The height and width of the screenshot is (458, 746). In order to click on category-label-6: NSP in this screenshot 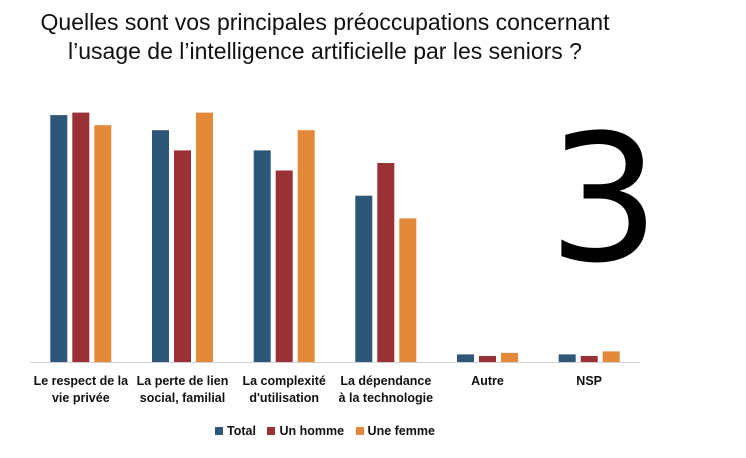, I will do `click(589, 381)`.